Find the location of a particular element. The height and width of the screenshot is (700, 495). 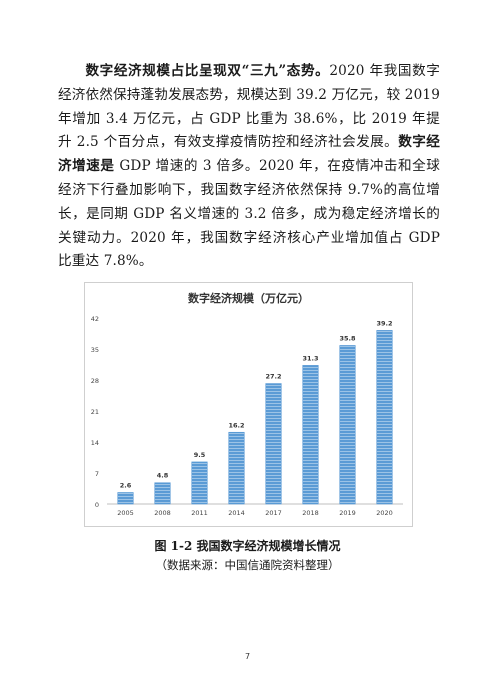

bar-value-label: 4.8 is located at coordinates (163, 476).